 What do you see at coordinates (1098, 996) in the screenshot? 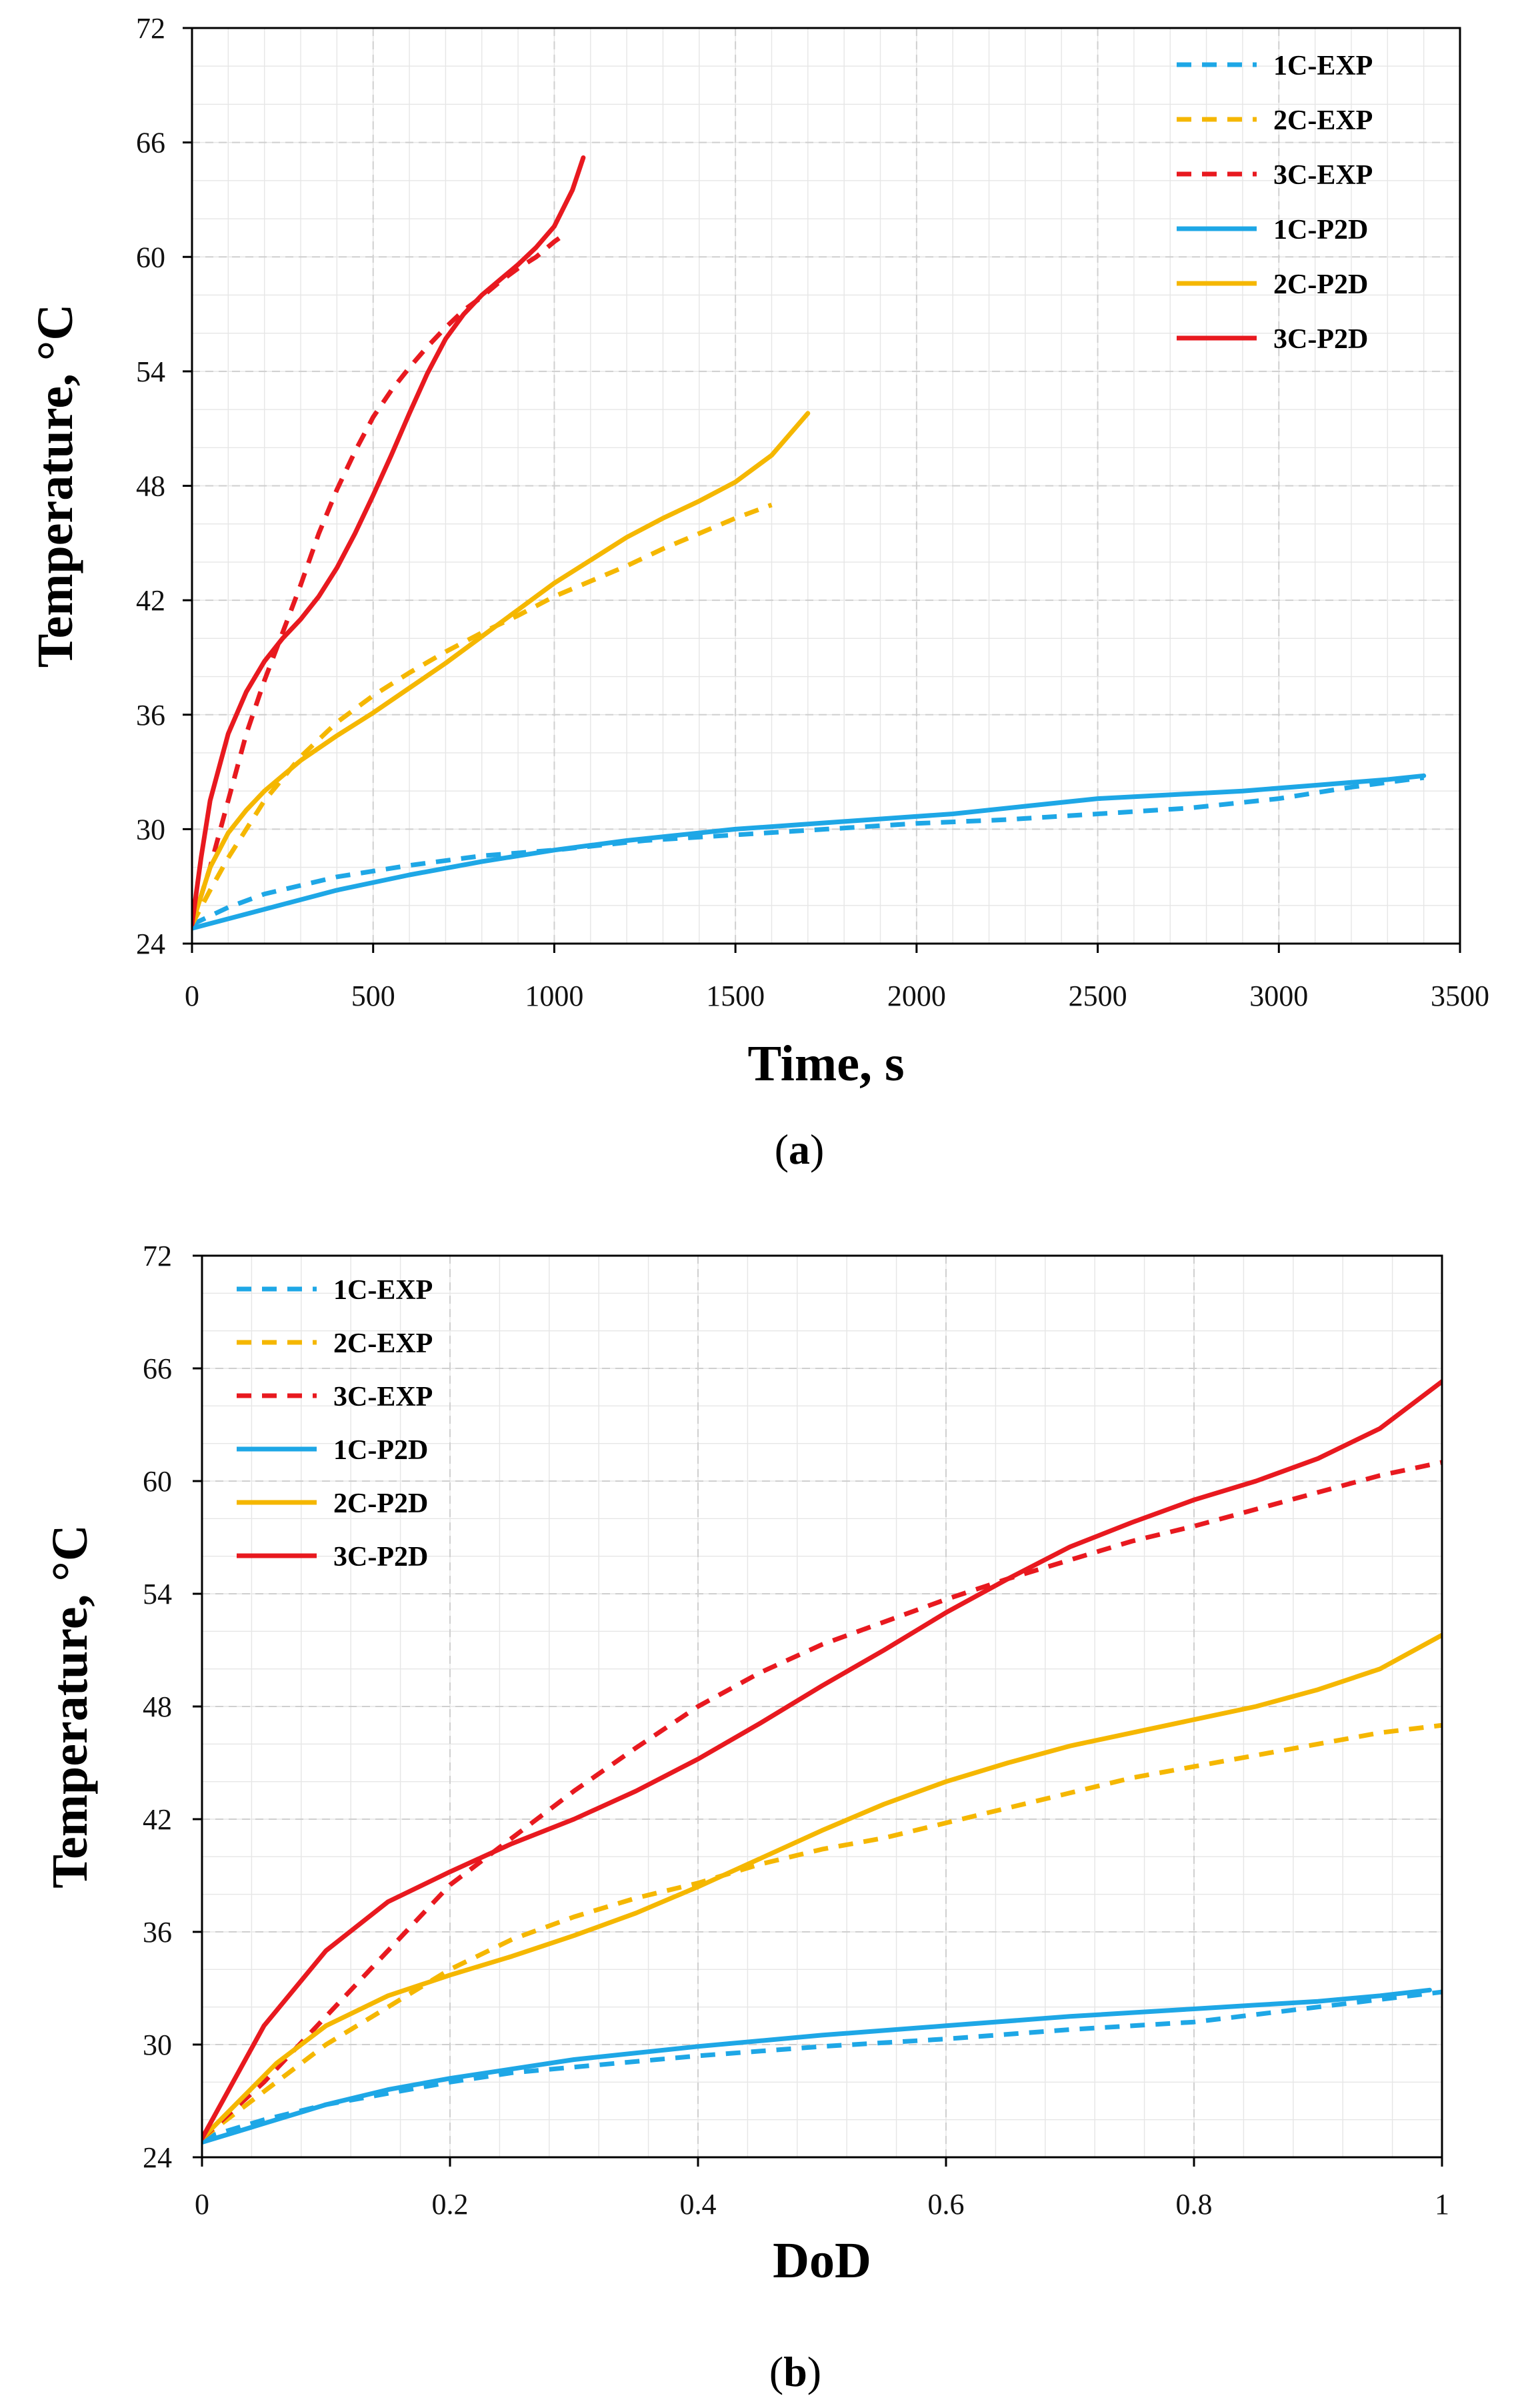
I see `x-tick-label: 2500` at bounding box center [1098, 996].